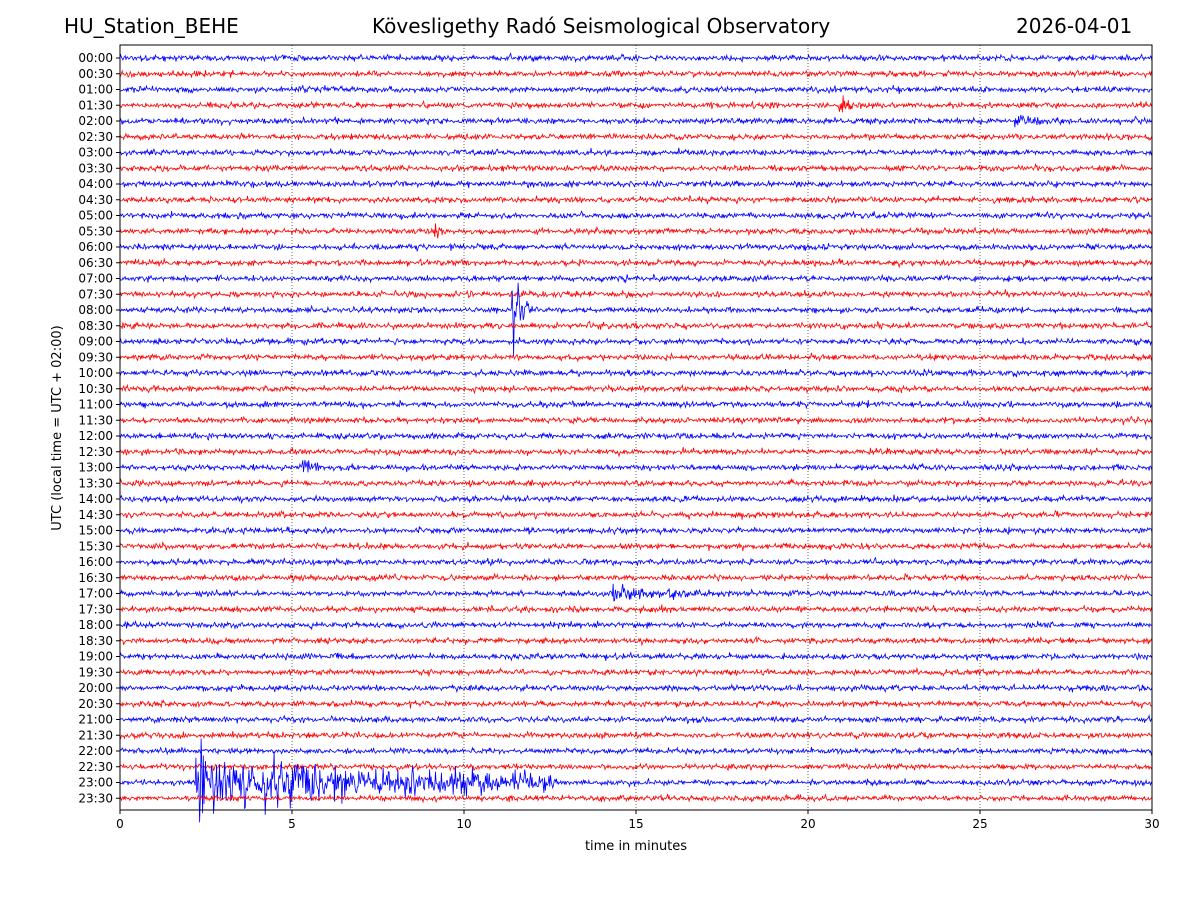 Image resolution: width=1200 pixels, height=900 pixels. What do you see at coordinates (636, 704) in the screenshot?
I see `trace-2030` at bounding box center [636, 704].